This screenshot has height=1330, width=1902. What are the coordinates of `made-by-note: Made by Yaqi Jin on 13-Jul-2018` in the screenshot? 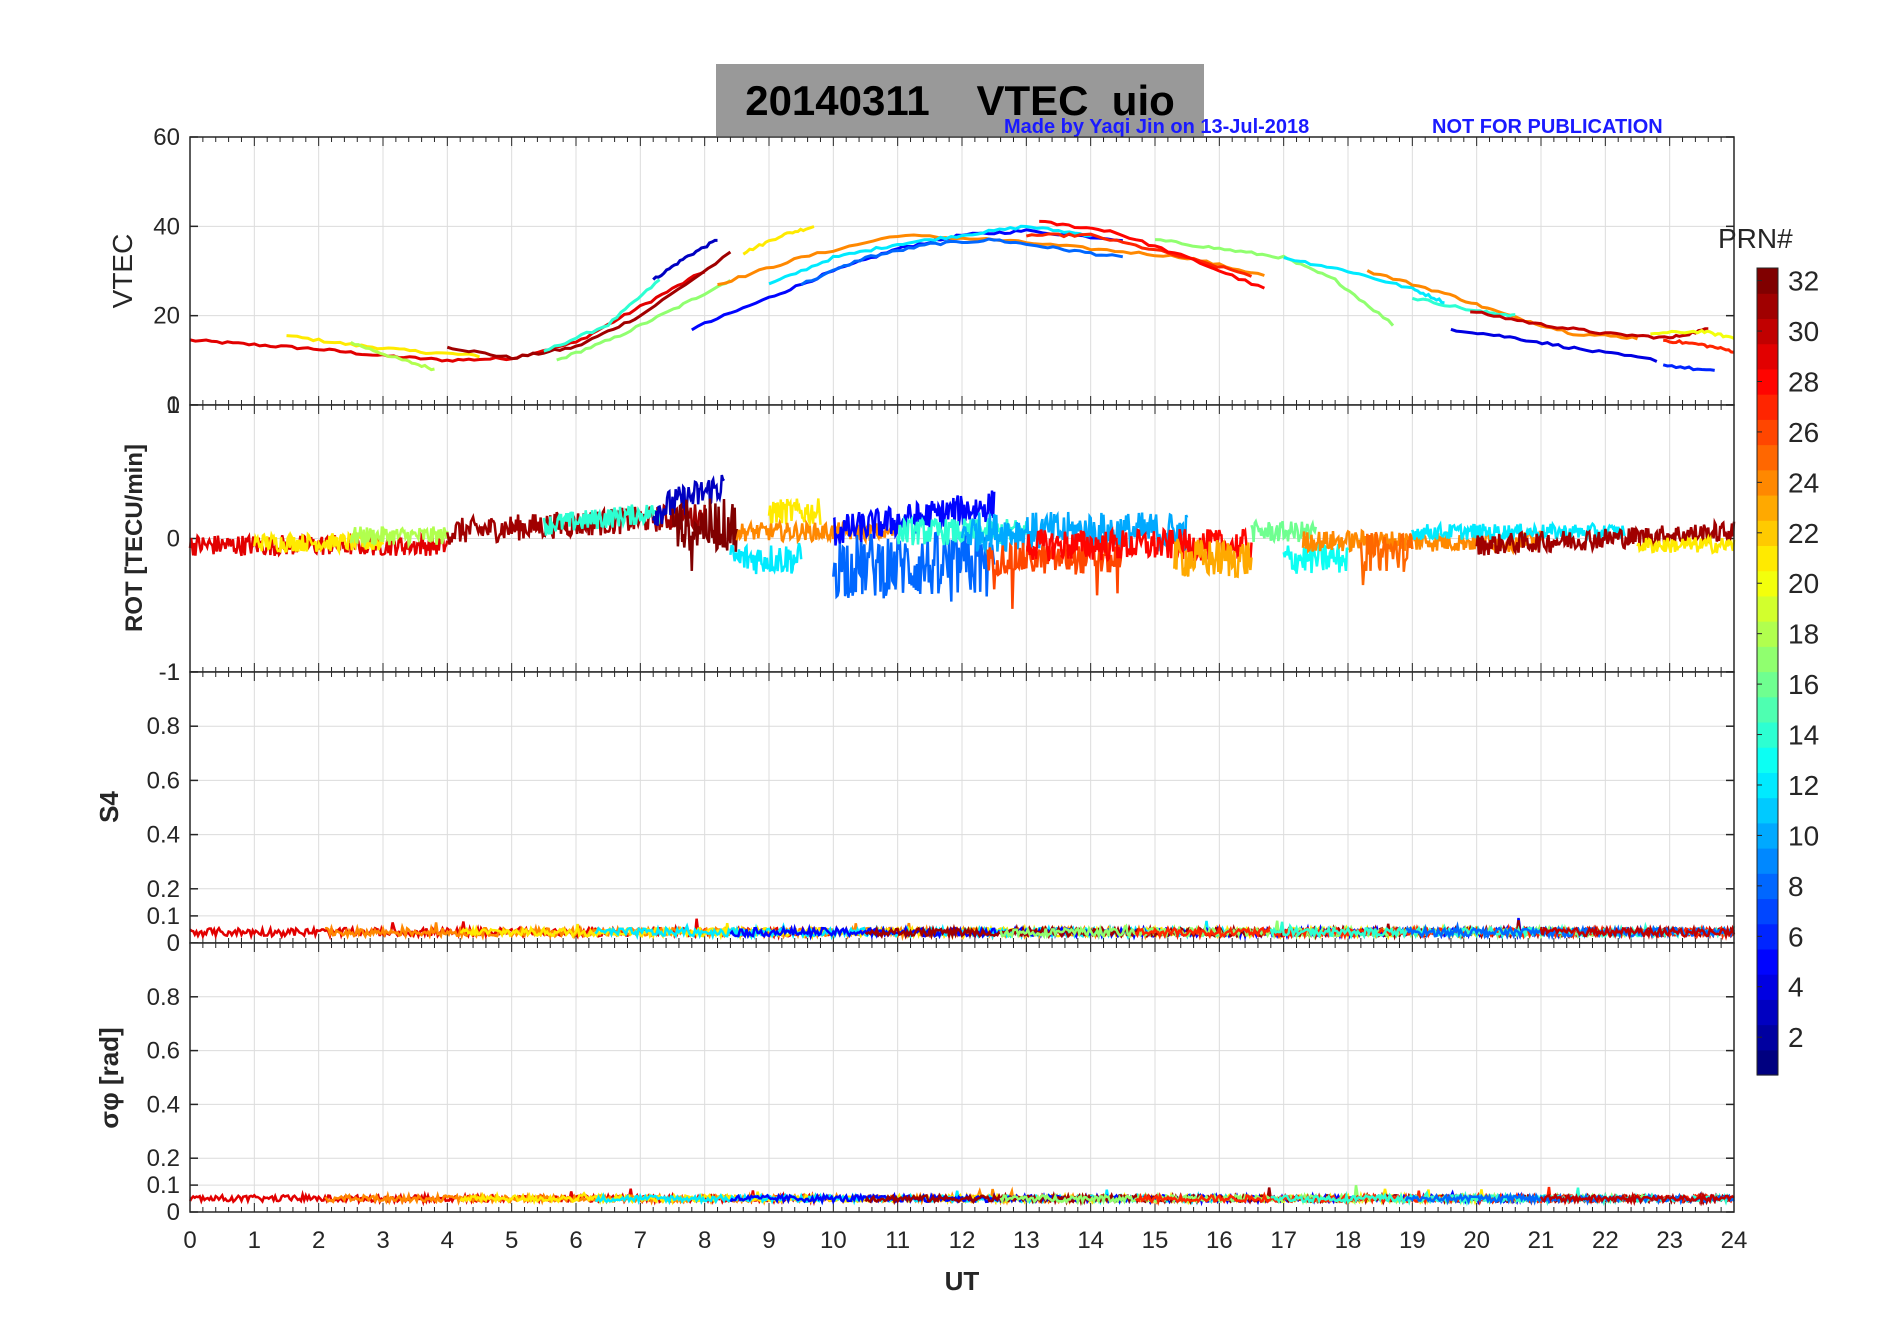 It's located at (1157, 127).